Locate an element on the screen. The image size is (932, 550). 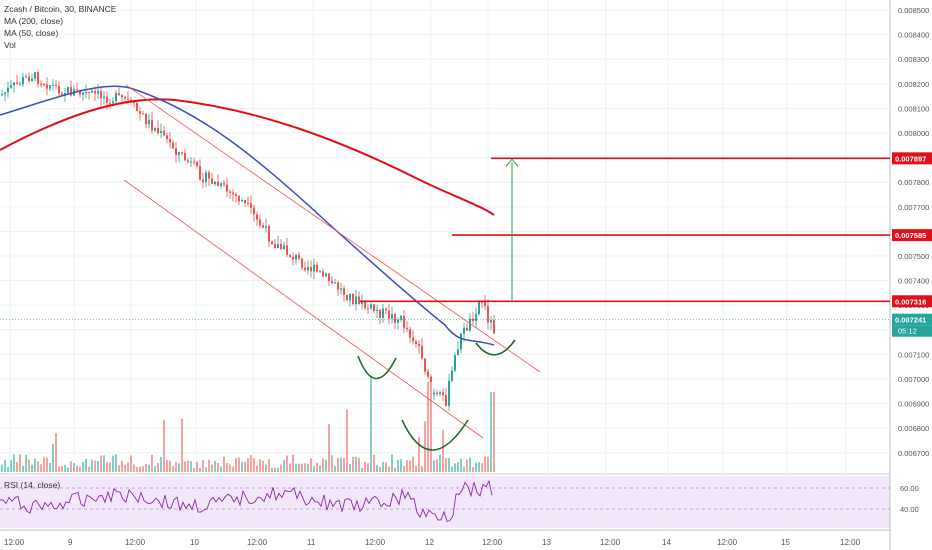
x-tick-label: 9 is located at coordinates (70, 542).